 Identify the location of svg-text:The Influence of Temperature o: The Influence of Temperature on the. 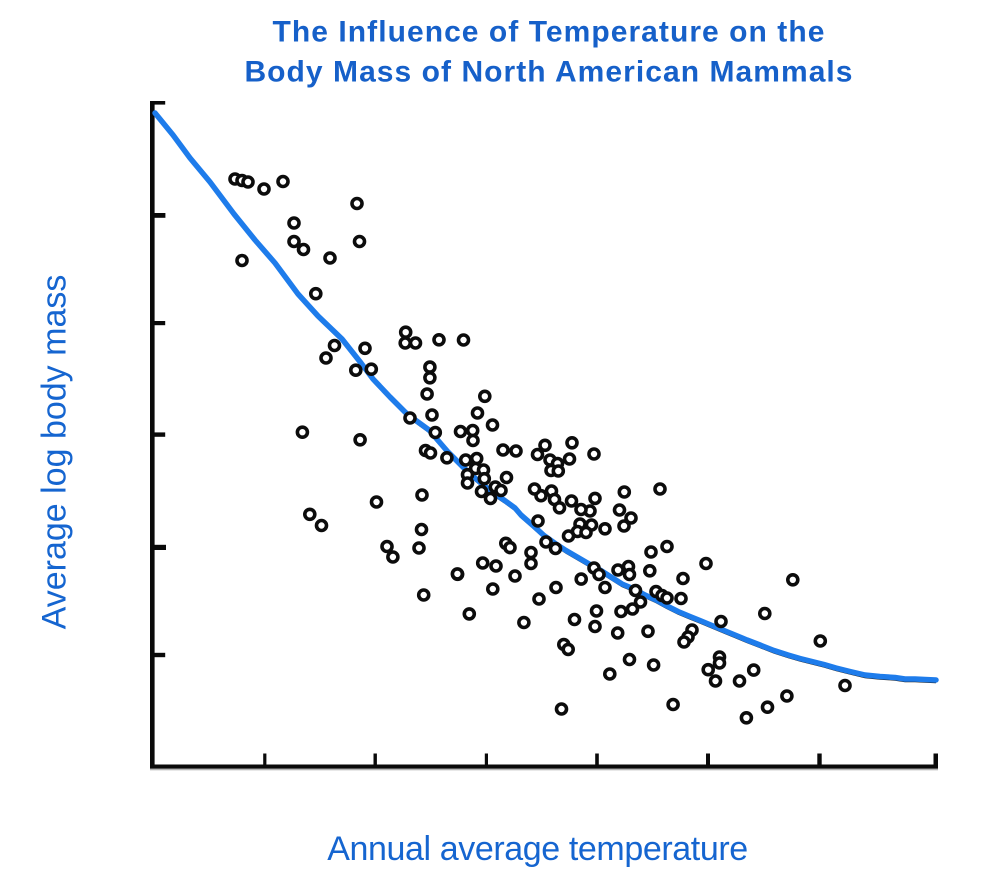
(549, 32).